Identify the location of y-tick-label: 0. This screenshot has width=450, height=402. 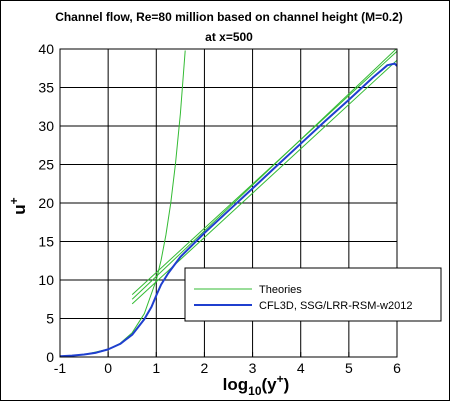
(50, 357).